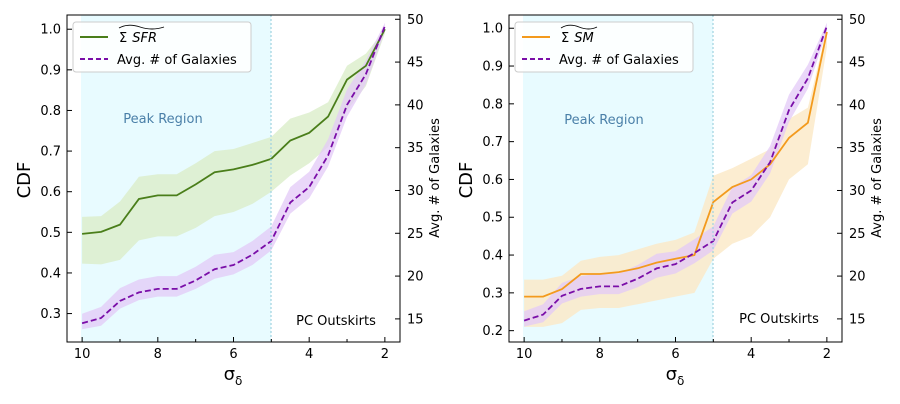 The image size is (900, 404). What do you see at coordinates (163, 119) in the screenshot?
I see `peak-region-label: Peak Region` at bounding box center [163, 119].